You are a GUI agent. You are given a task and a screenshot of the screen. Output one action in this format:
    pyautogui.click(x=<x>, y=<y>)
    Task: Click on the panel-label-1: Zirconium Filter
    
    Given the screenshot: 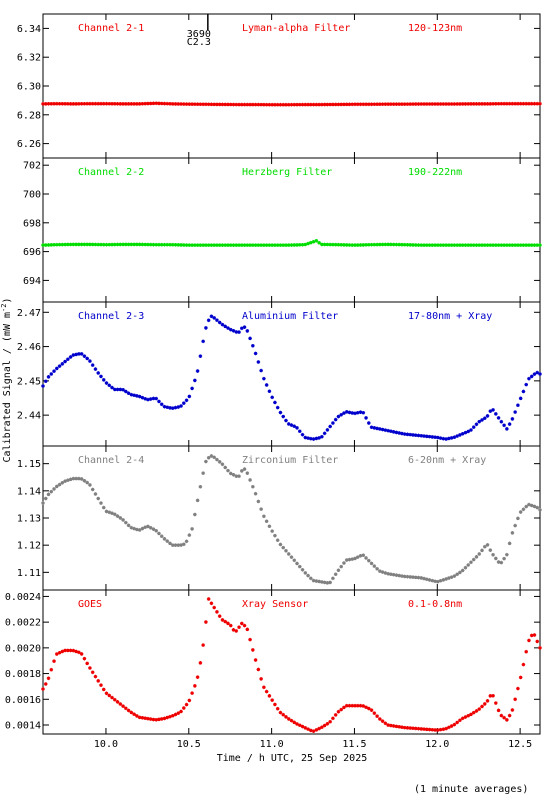 What is the action you would take?
    pyautogui.click(x=290, y=460)
    